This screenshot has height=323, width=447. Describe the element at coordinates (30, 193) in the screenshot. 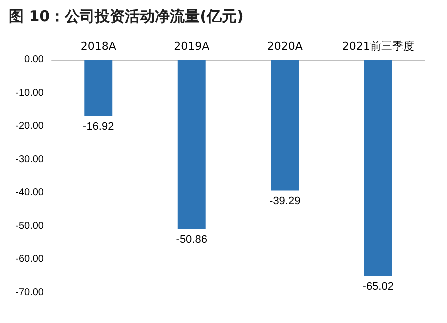

I see `y-tick-label: -40.00` at that location.